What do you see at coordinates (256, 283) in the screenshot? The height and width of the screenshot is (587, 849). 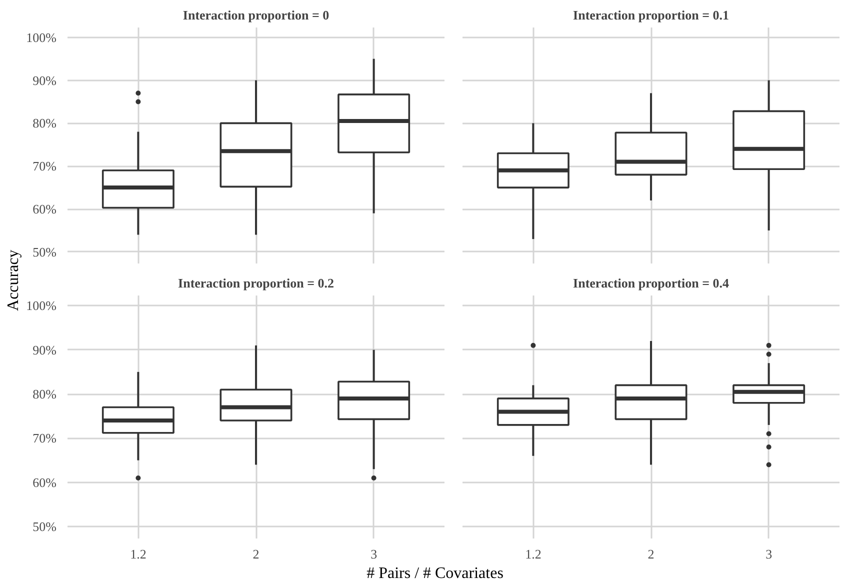 I see `chart-title: Interaction proportion = 0.2` at bounding box center [256, 283].